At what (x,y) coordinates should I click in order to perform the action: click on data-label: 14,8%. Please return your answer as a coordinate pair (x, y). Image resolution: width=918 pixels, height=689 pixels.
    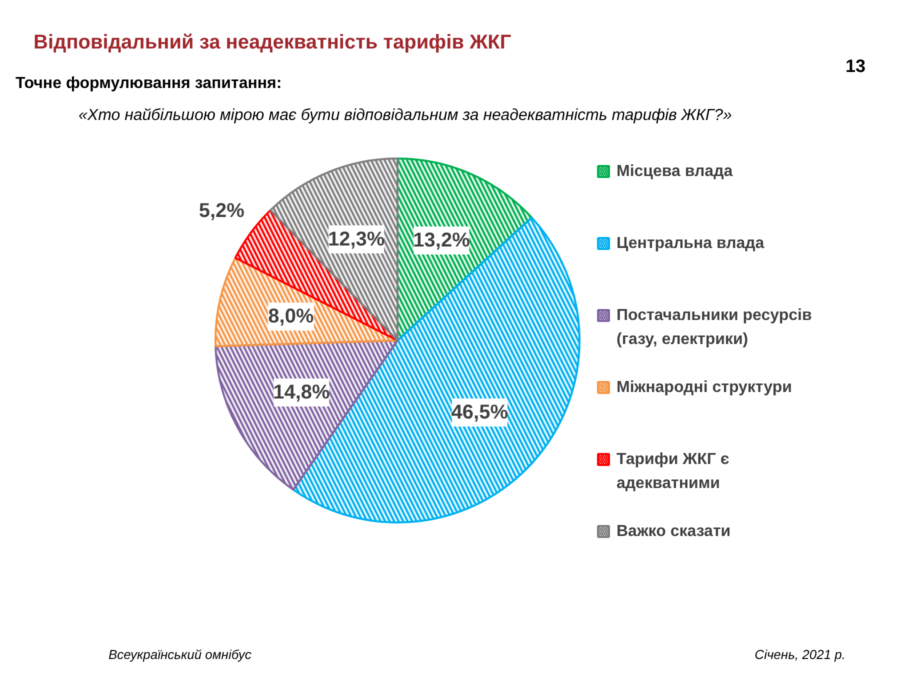
    Looking at the image, I should click on (301, 393).